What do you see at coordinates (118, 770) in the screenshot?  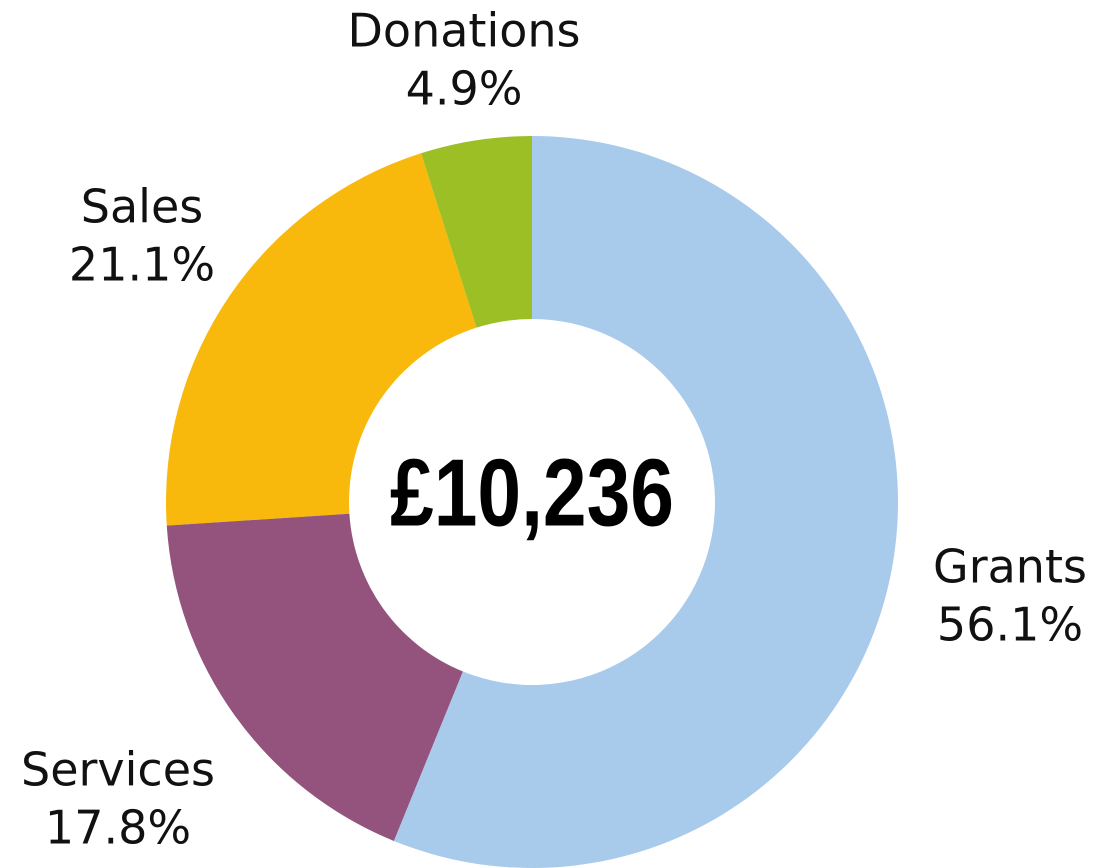 I see `segment-label: Services` at bounding box center [118, 770].